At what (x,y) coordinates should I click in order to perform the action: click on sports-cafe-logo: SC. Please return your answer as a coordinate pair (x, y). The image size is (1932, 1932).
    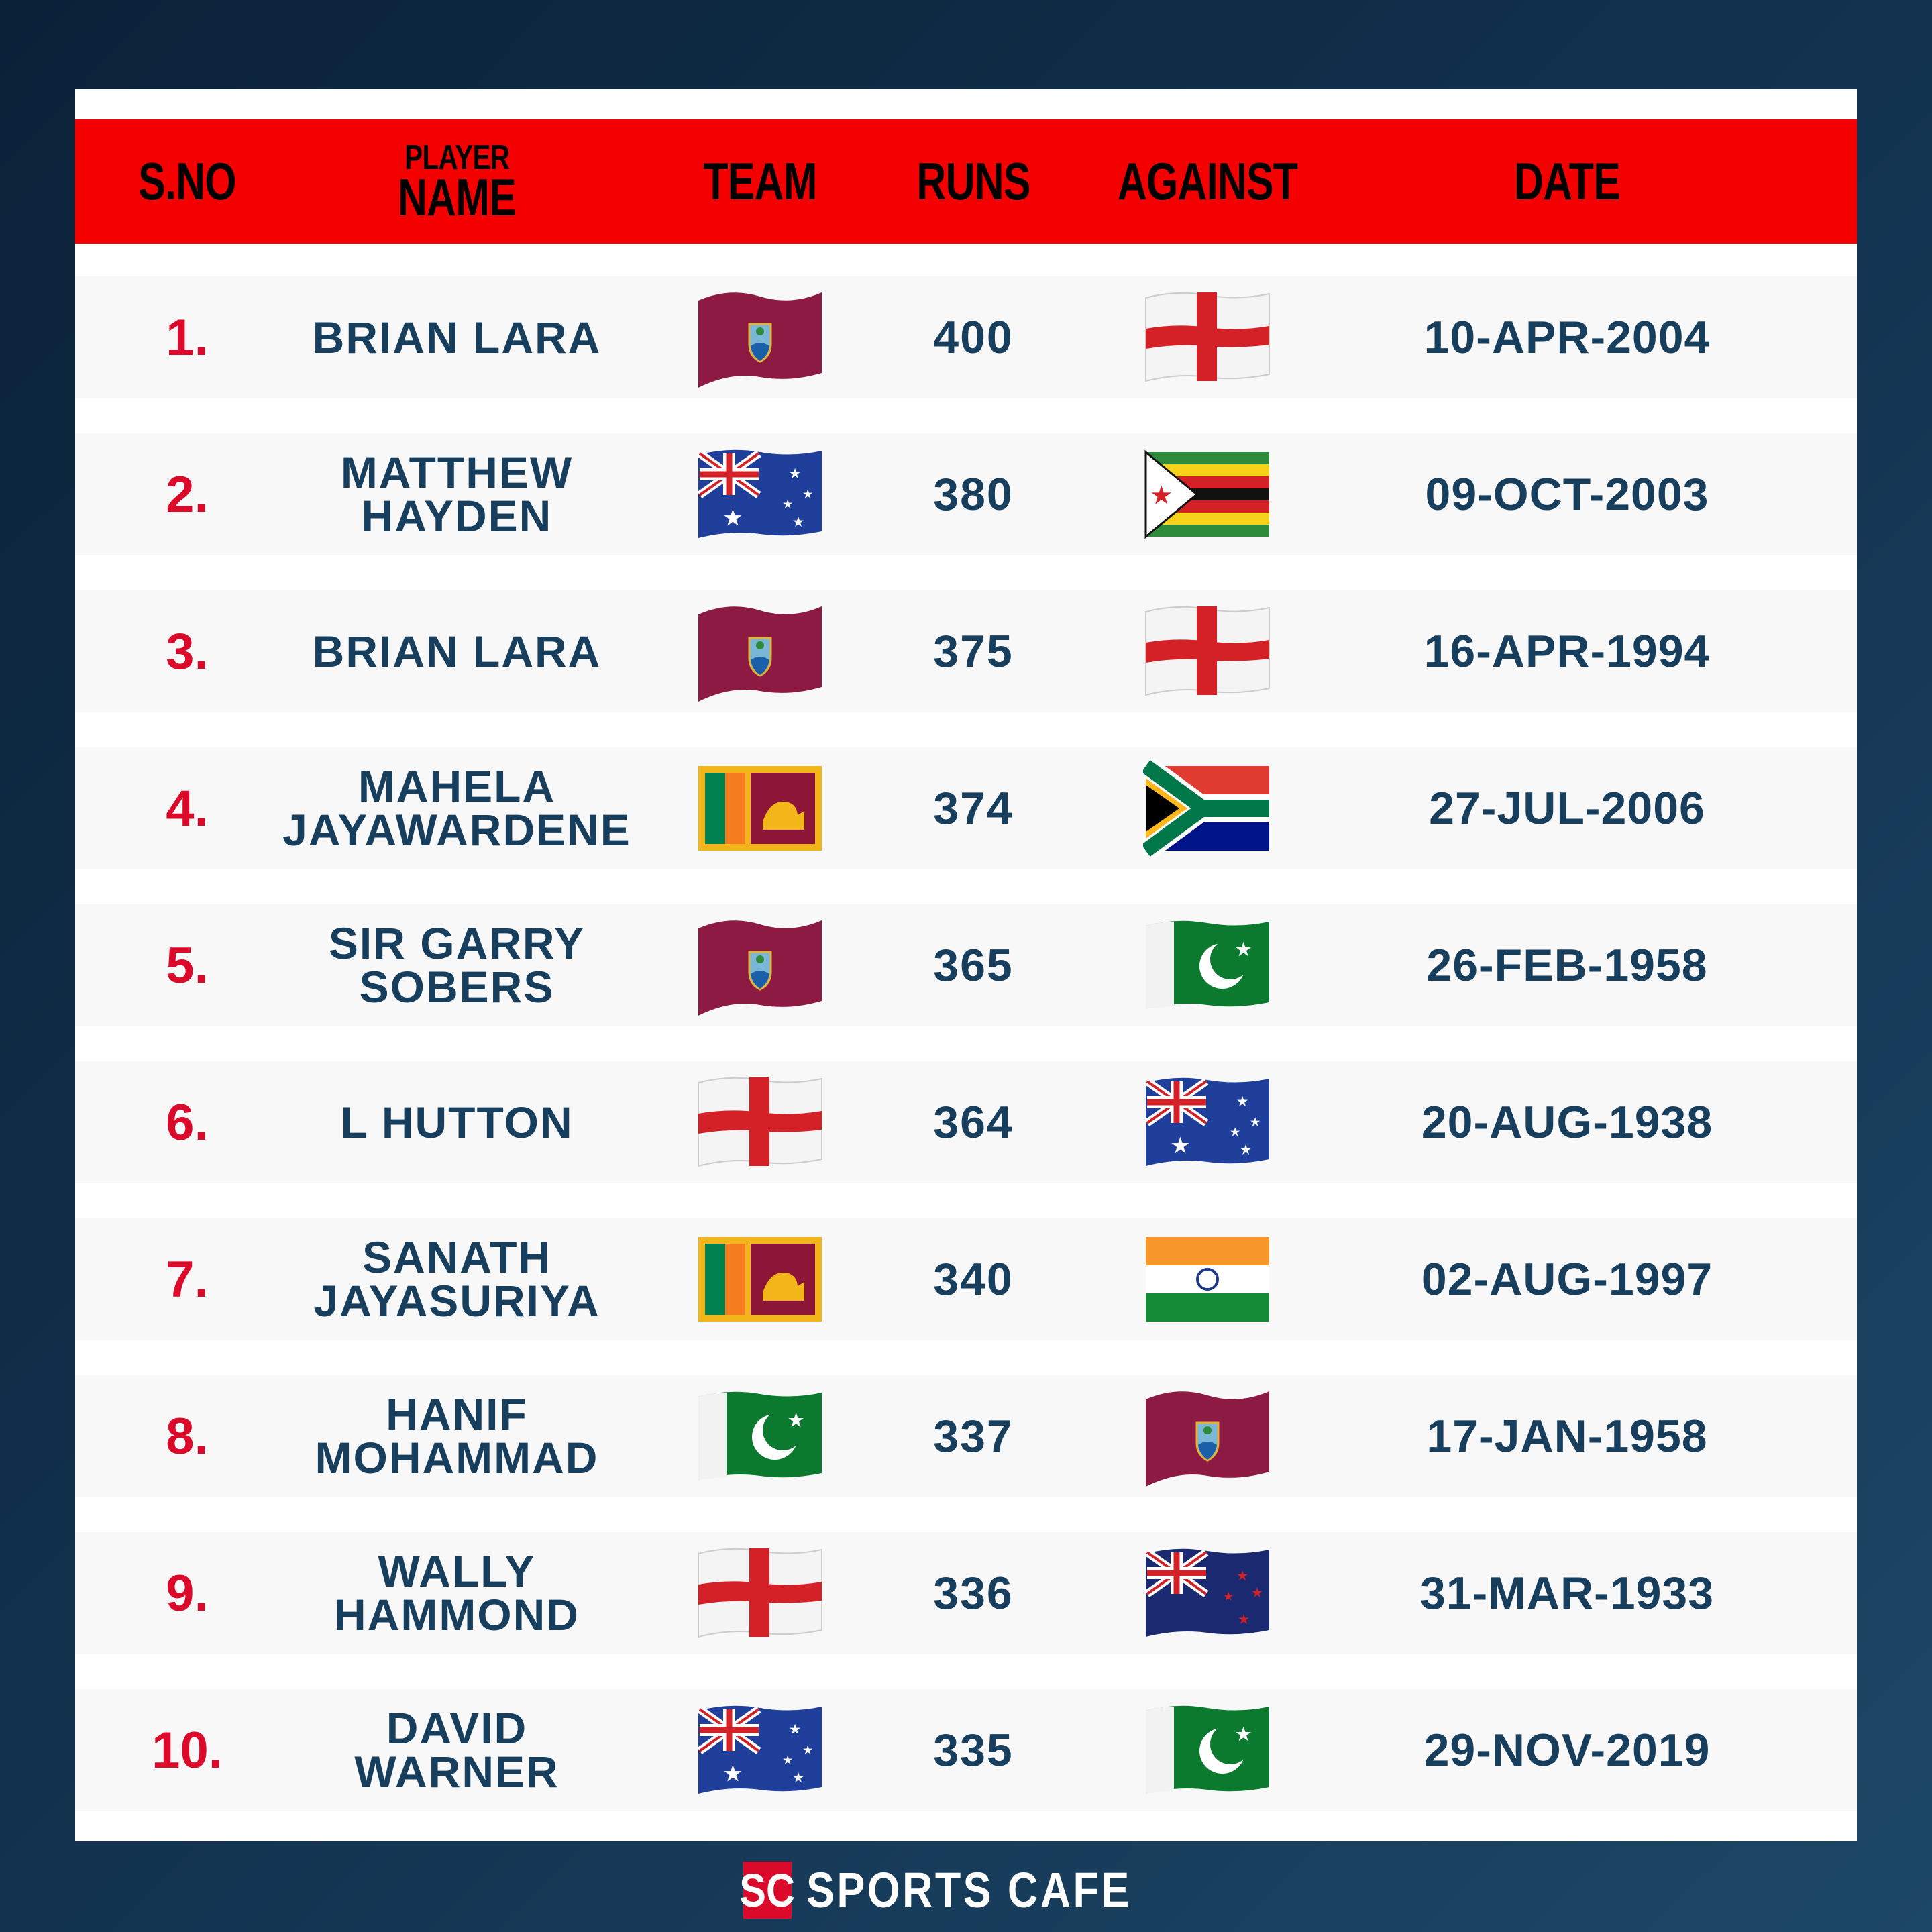
    Looking at the image, I should click on (767, 1890).